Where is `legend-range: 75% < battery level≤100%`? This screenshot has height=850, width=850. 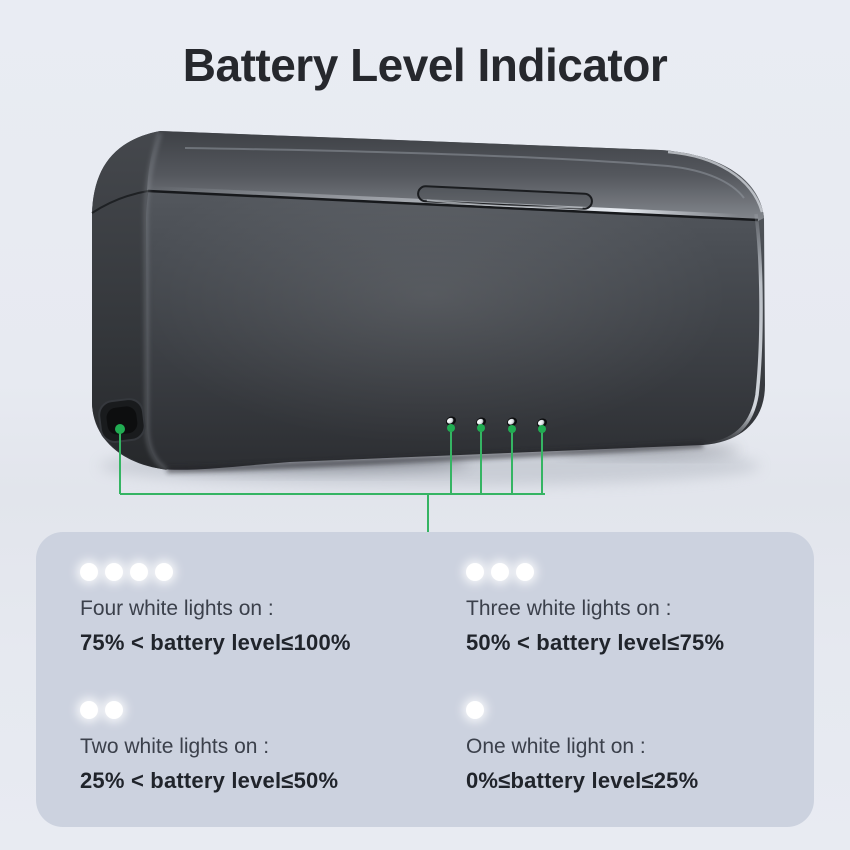
legend-range: 75% < battery level≤100% is located at coordinates (215, 643).